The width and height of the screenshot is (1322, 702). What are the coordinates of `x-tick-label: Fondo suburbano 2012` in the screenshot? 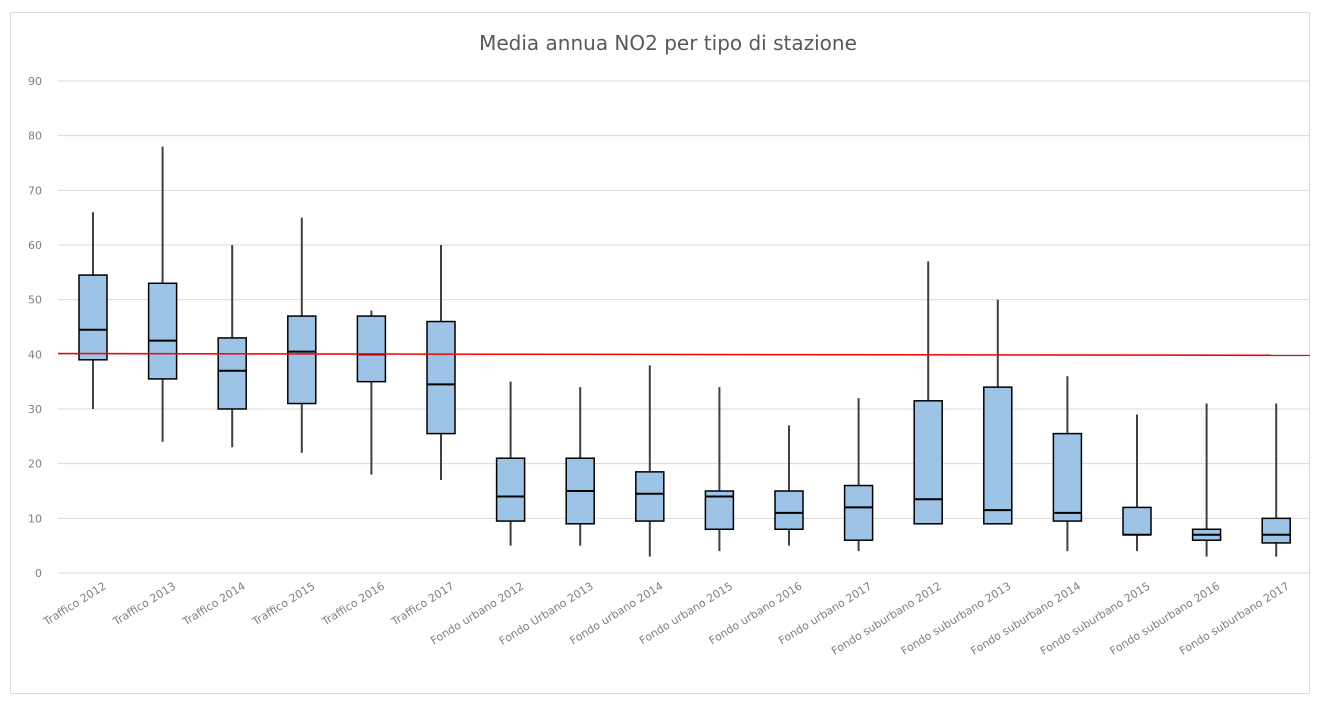 It's located at (886, 619).